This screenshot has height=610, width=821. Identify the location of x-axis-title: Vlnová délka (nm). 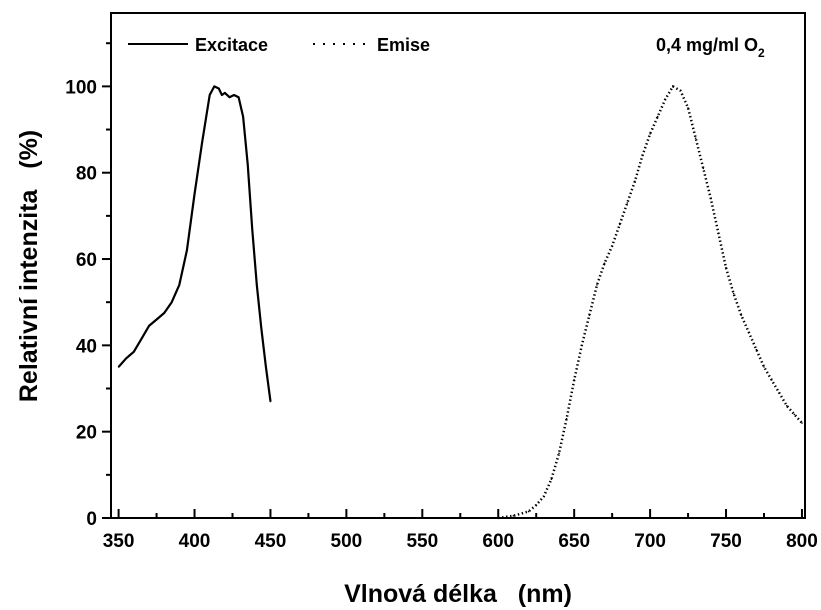
(458, 594).